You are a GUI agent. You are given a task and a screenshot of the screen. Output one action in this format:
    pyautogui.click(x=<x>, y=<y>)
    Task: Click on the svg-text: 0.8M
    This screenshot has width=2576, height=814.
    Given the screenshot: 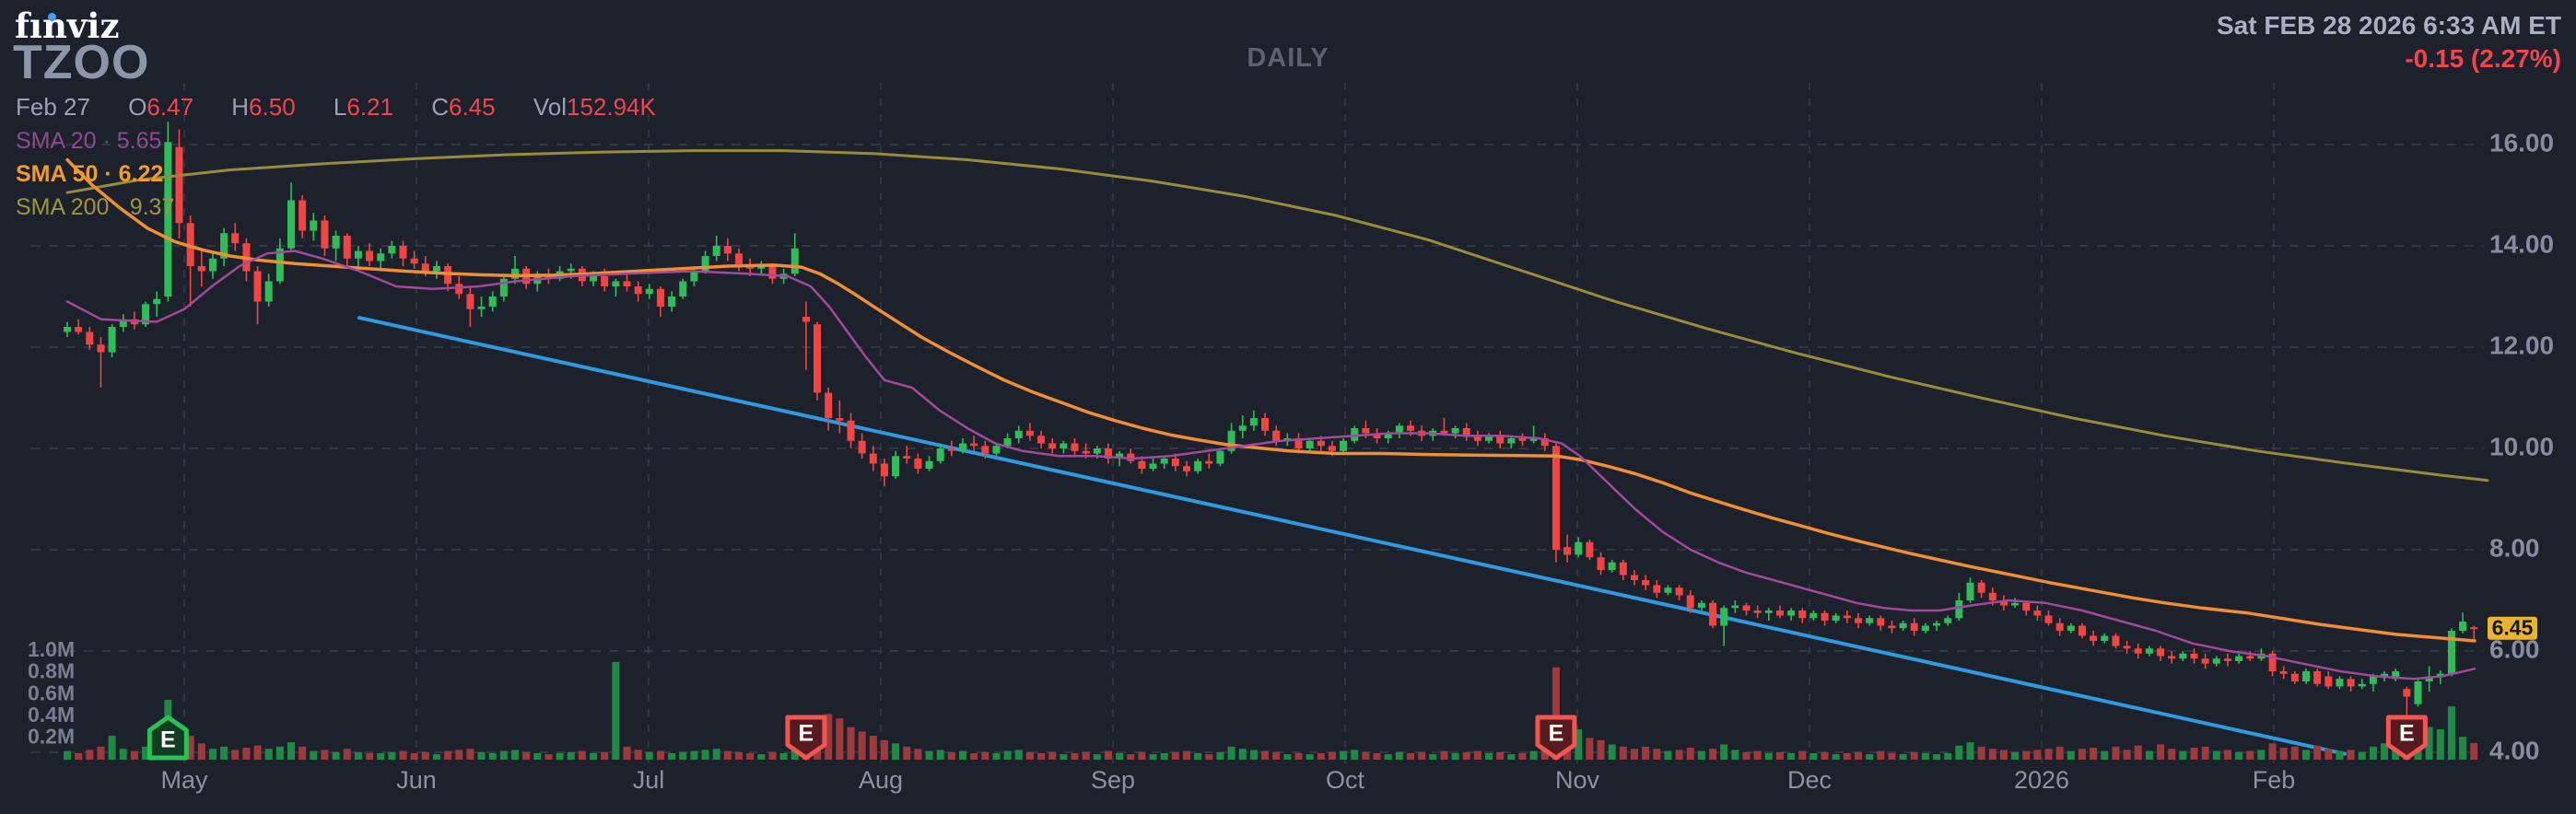 What is the action you would take?
    pyautogui.click(x=51, y=671)
    